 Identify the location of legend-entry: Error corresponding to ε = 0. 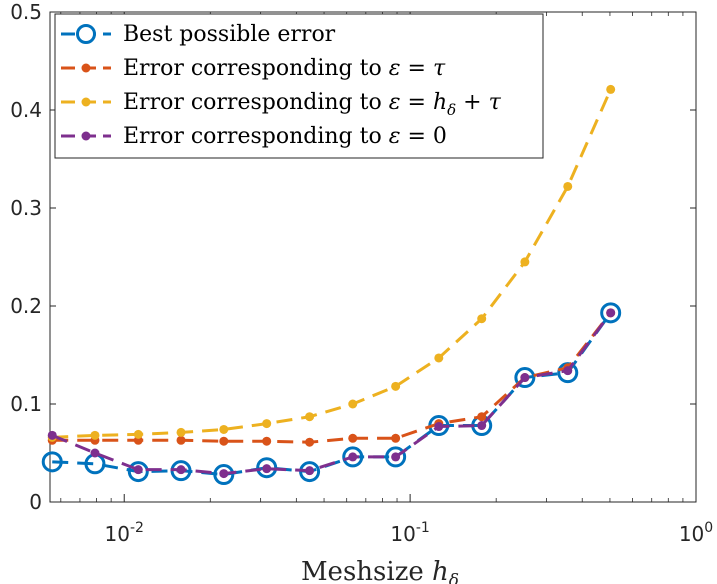
(254, 136).